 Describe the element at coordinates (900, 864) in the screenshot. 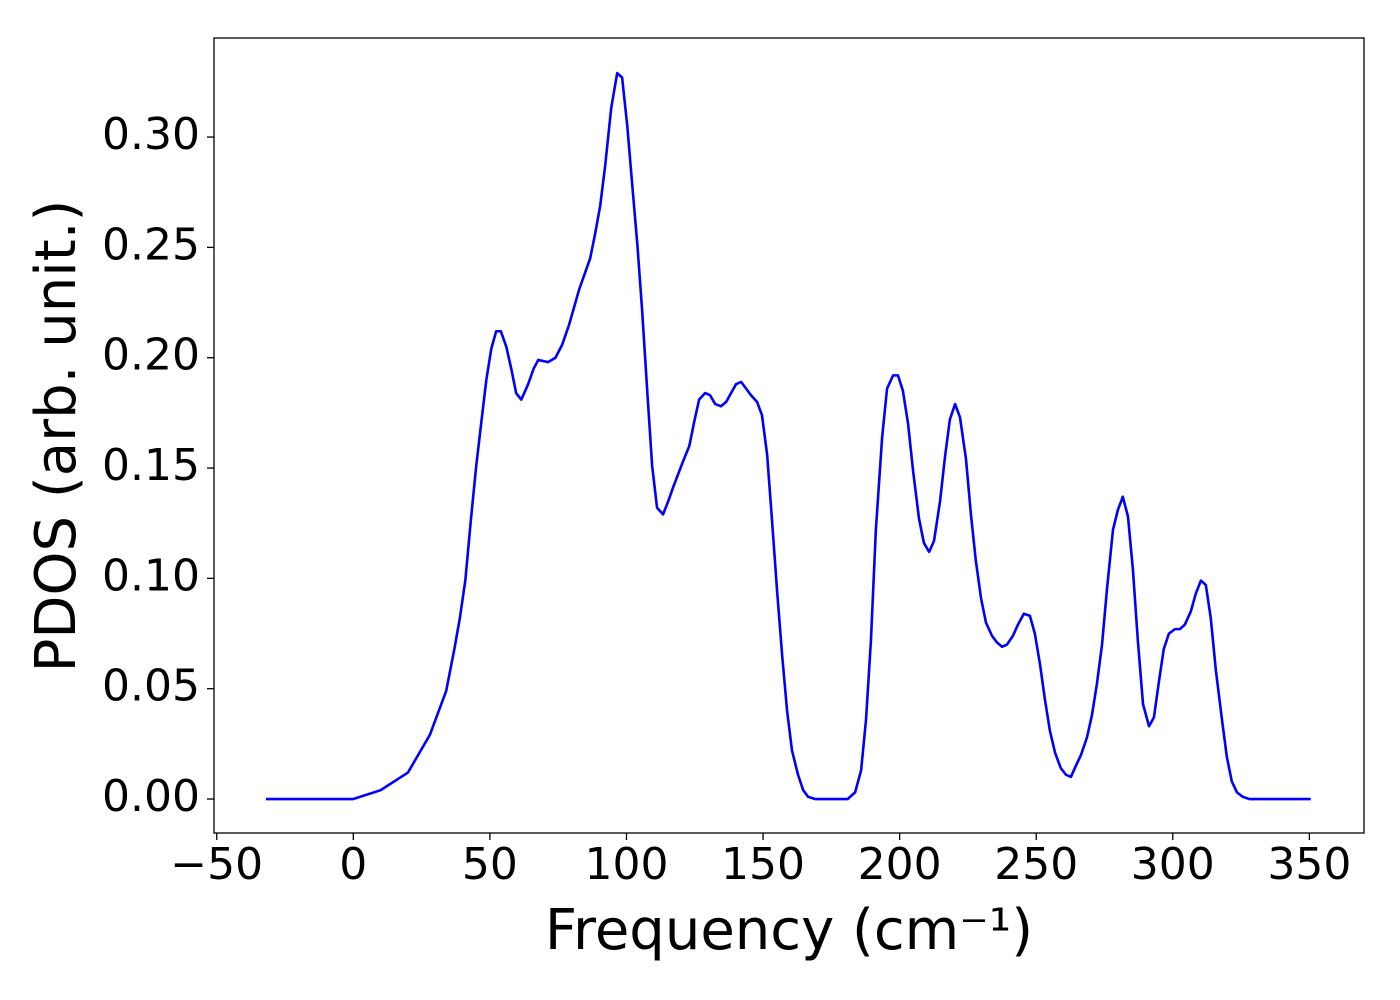

I see `x-tick-label: 200` at that location.